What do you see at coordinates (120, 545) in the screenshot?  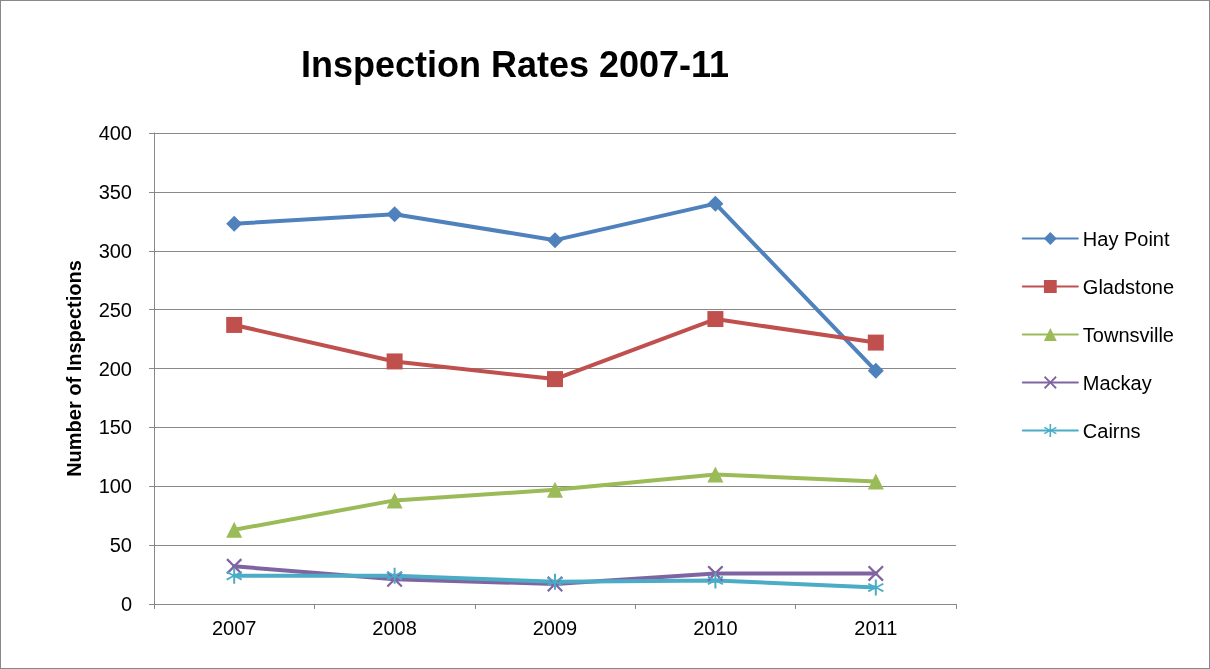 I see `y-tick-label: 50` at bounding box center [120, 545].